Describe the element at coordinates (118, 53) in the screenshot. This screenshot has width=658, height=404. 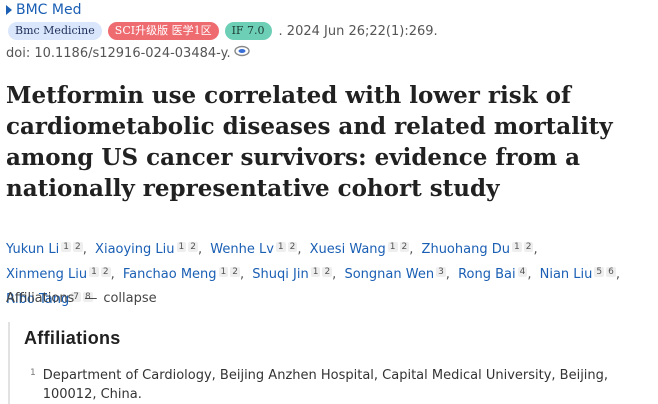
I see `doi-text: doi: 10.1186/s12916-024-03484-y.` at that location.